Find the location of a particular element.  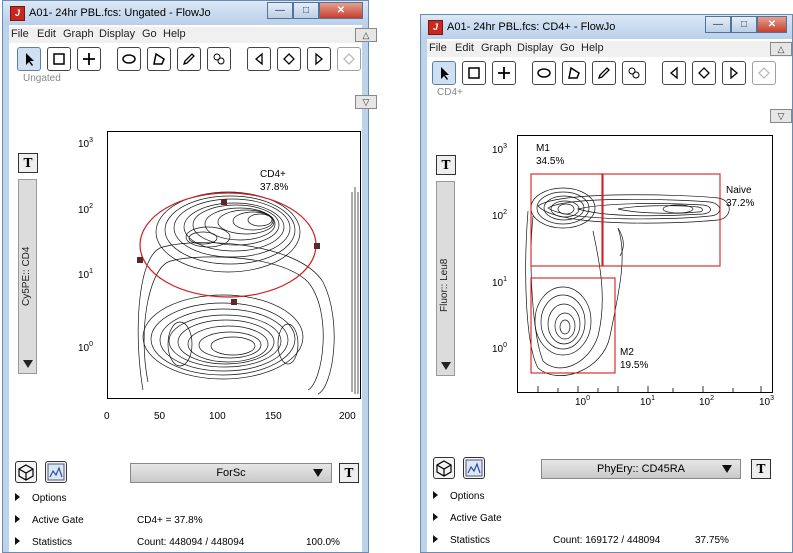

statistics-percent: 37.75% is located at coordinates (712, 540).